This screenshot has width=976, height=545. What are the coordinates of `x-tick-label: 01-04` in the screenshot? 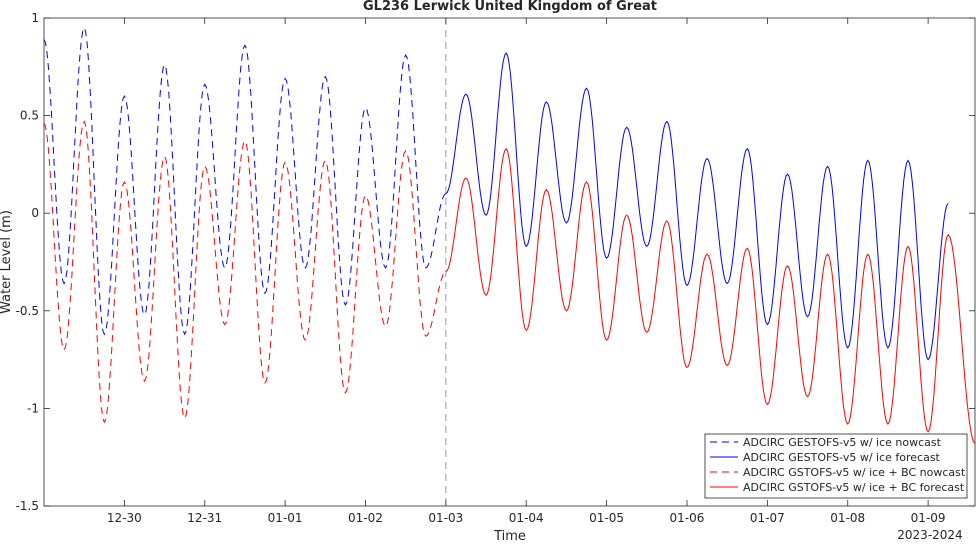 It's located at (526, 518).